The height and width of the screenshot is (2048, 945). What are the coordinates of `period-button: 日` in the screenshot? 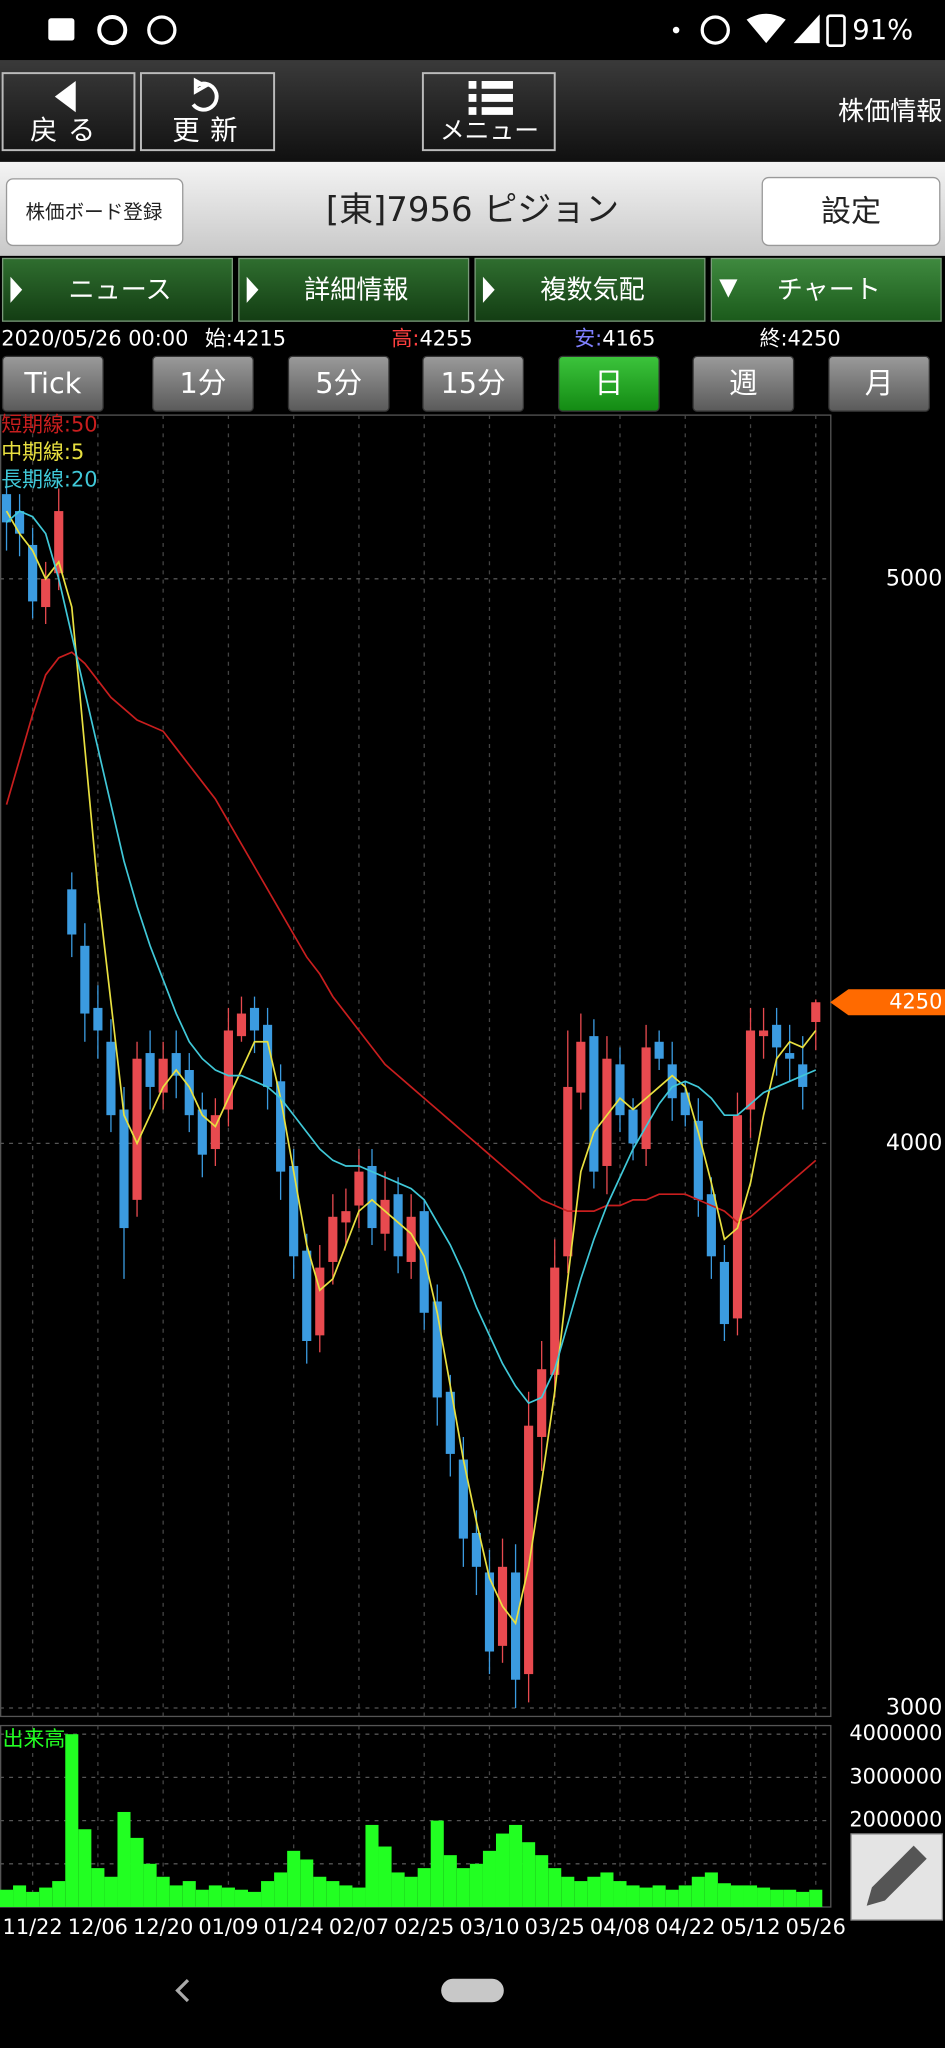 It's located at (608, 383).